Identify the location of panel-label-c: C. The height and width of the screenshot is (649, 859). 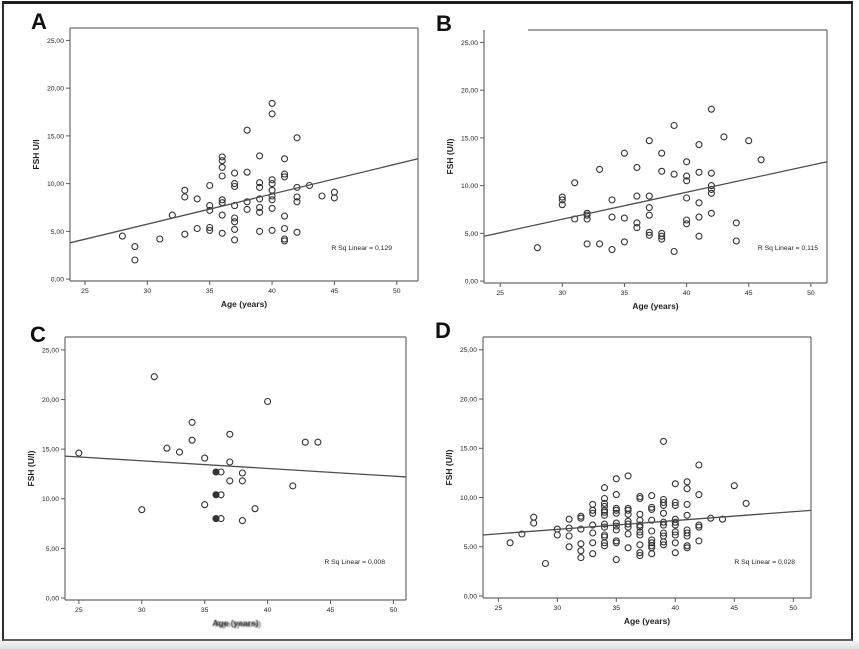
(38, 334).